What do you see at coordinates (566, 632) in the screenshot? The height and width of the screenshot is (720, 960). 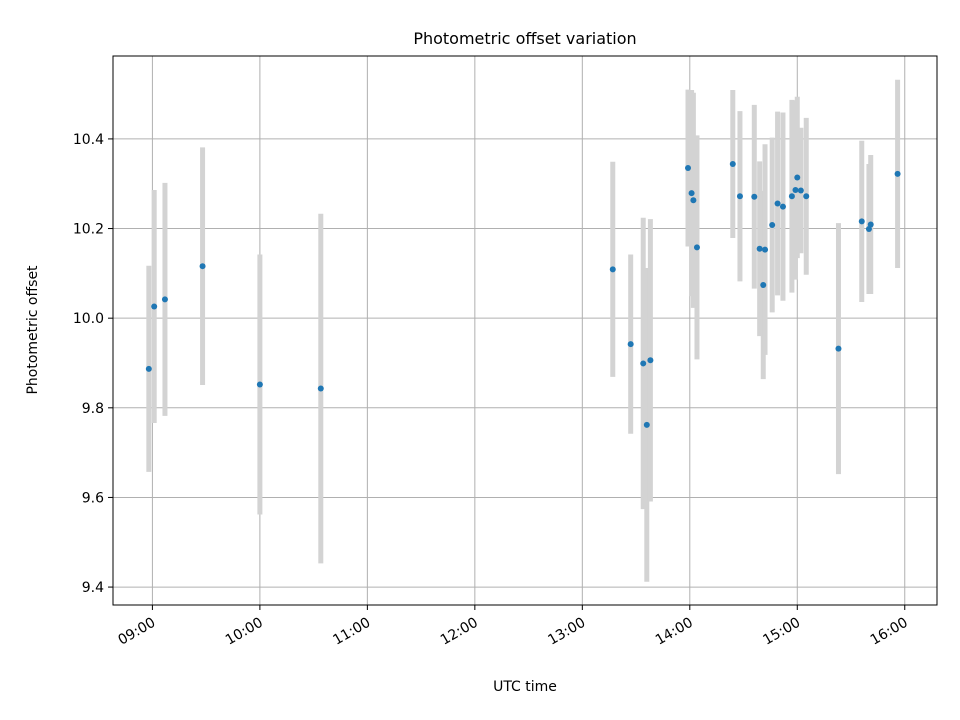 I see `x-tick-label: 13:00` at bounding box center [566, 632].